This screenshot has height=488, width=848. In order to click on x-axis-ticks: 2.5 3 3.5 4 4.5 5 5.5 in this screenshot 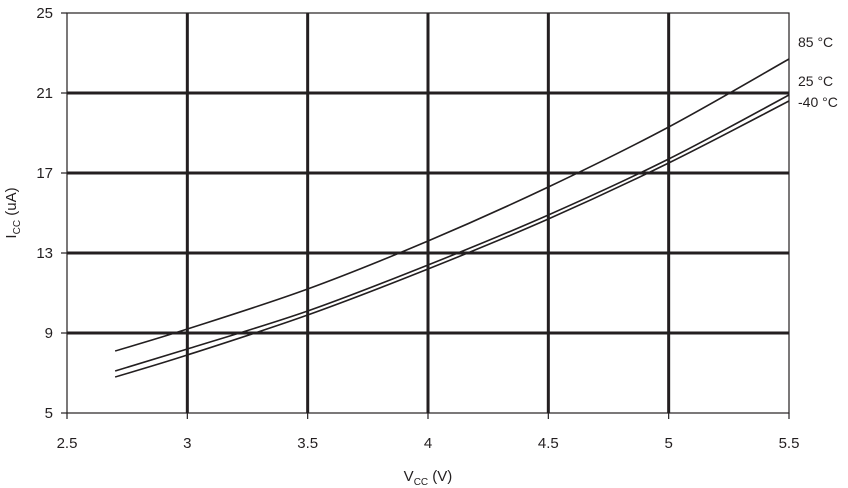, I will do `click(428, 443)`.